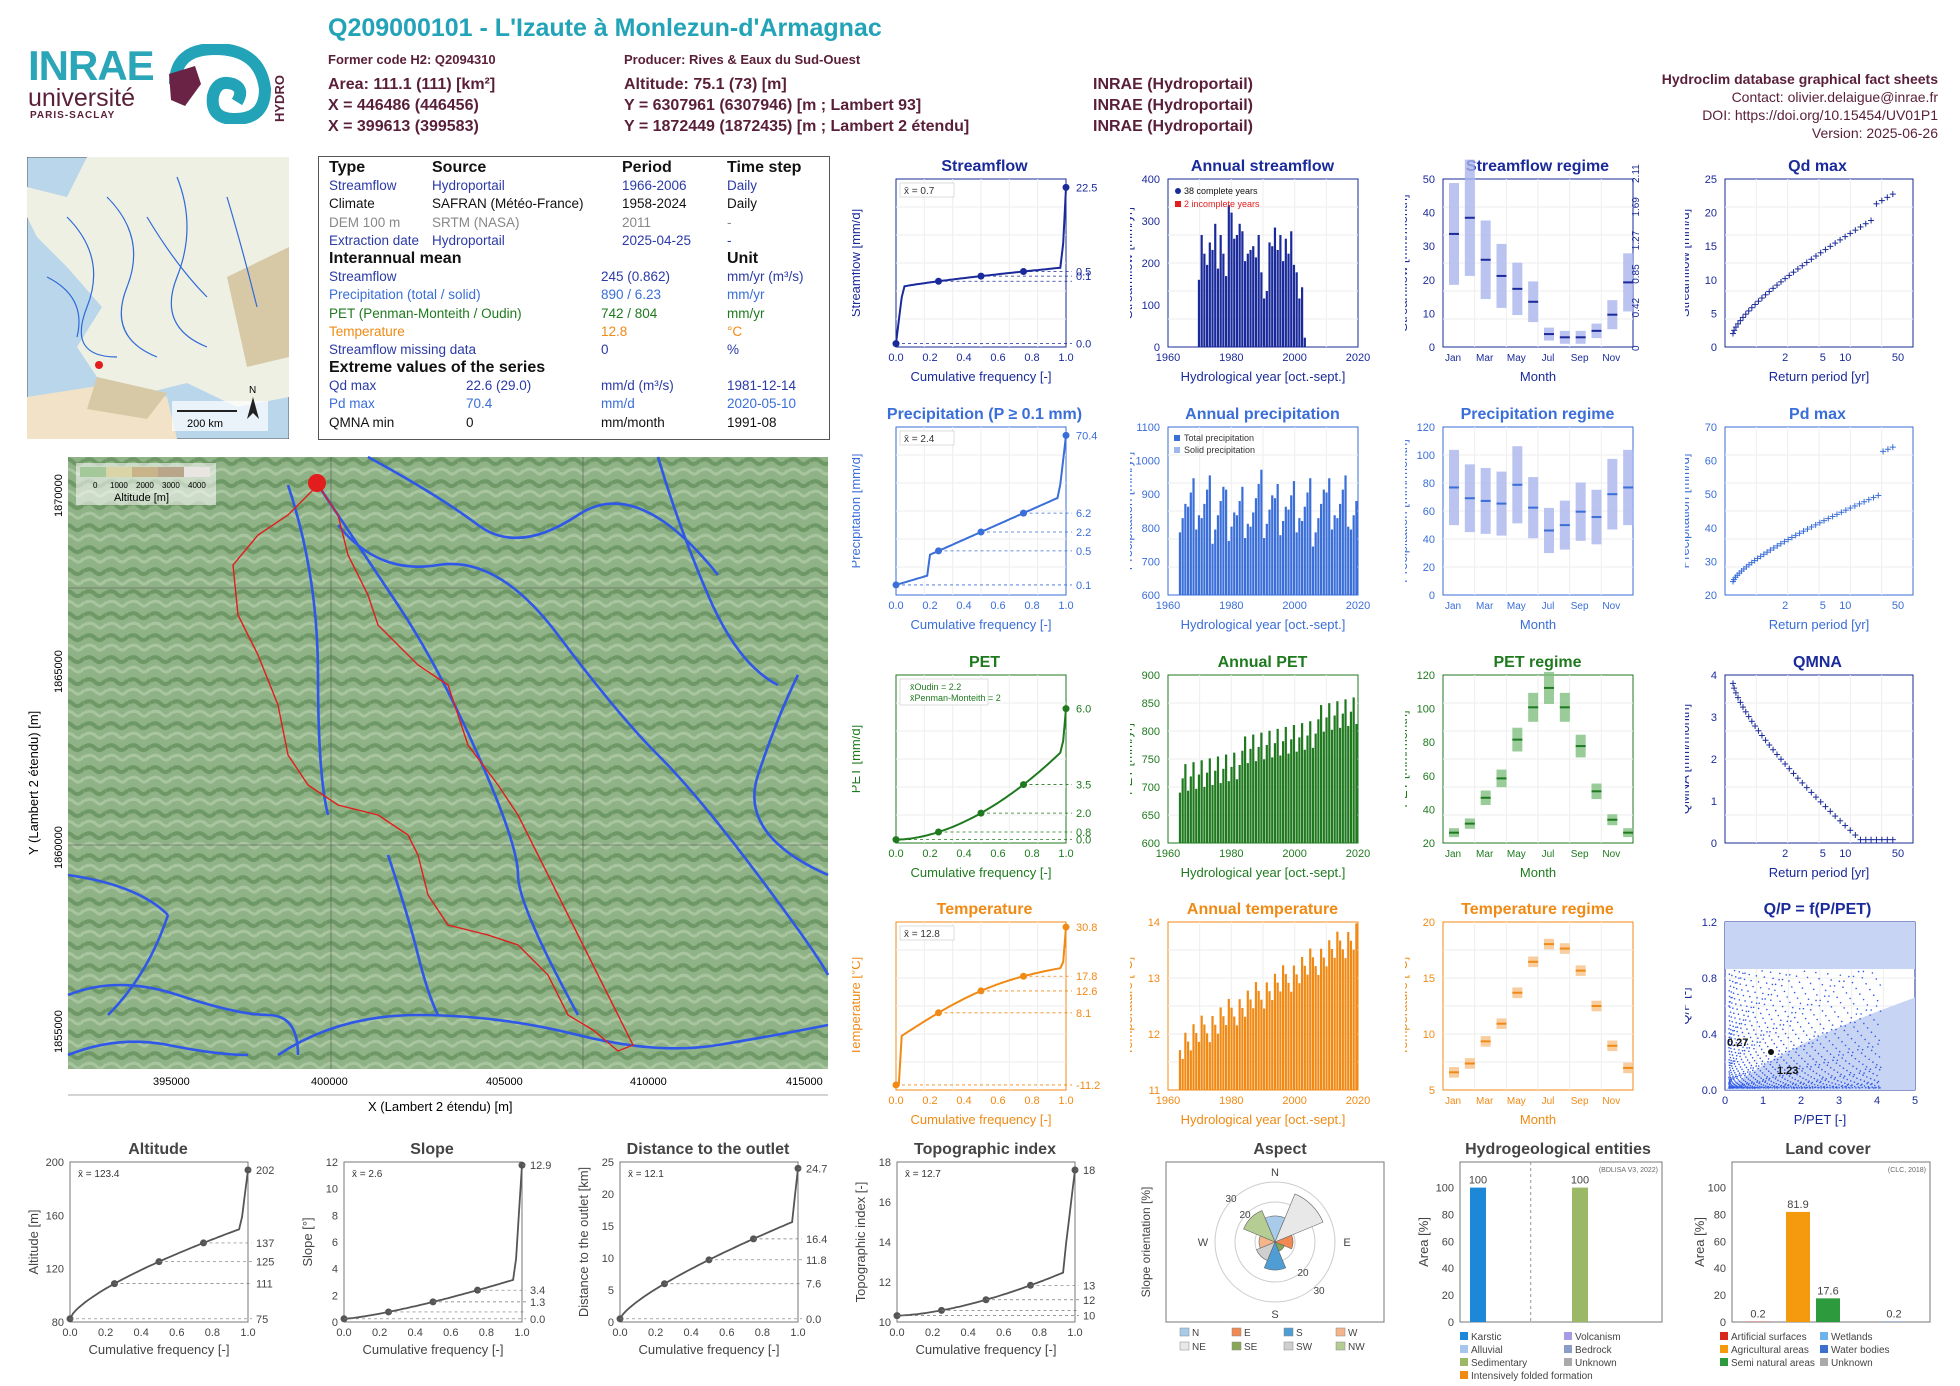 The width and height of the screenshot is (1960, 1386). What do you see at coordinates (1429, 568) in the screenshot?
I see `y-tick: 20` at bounding box center [1429, 568].